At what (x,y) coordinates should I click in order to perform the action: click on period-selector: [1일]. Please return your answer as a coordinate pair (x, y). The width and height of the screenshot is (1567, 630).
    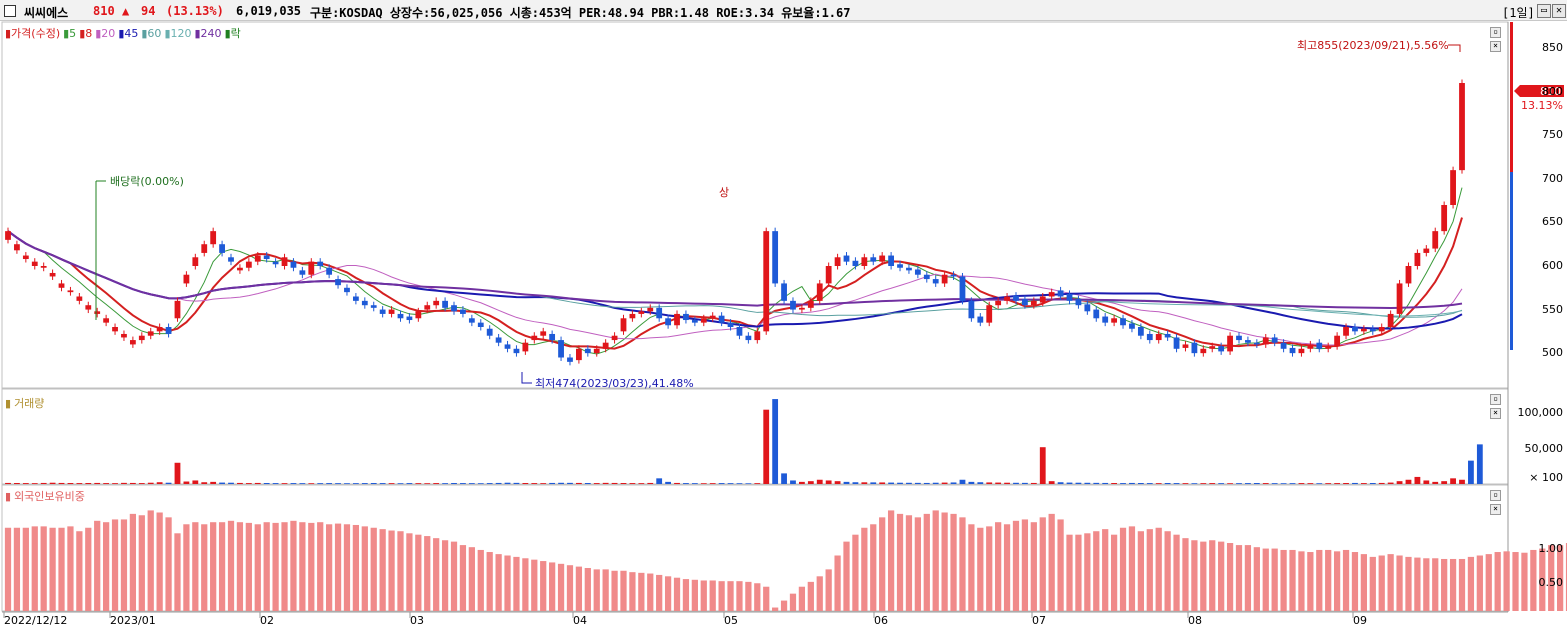
    Looking at the image, I should click on (1518, 13).